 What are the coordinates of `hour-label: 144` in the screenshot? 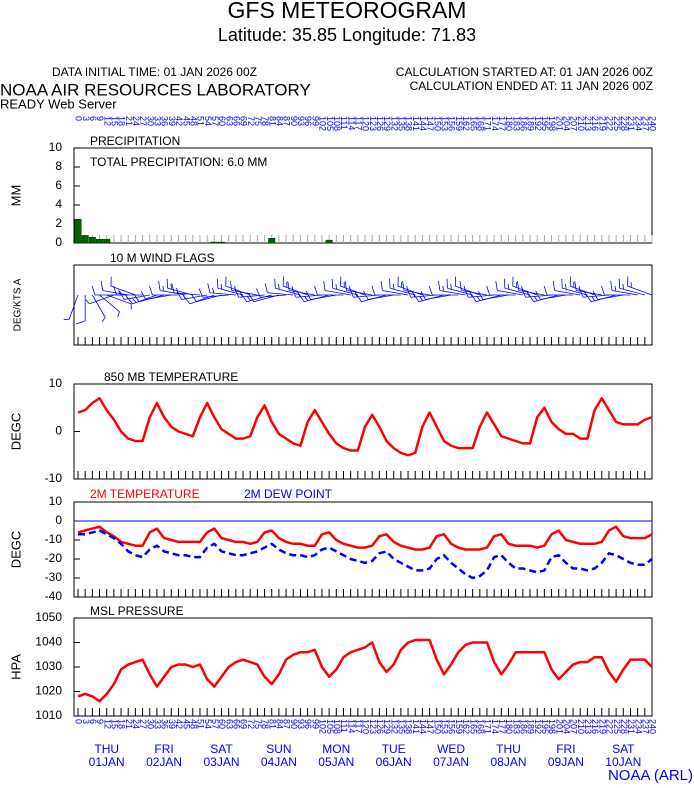 It's located at (423, 123).